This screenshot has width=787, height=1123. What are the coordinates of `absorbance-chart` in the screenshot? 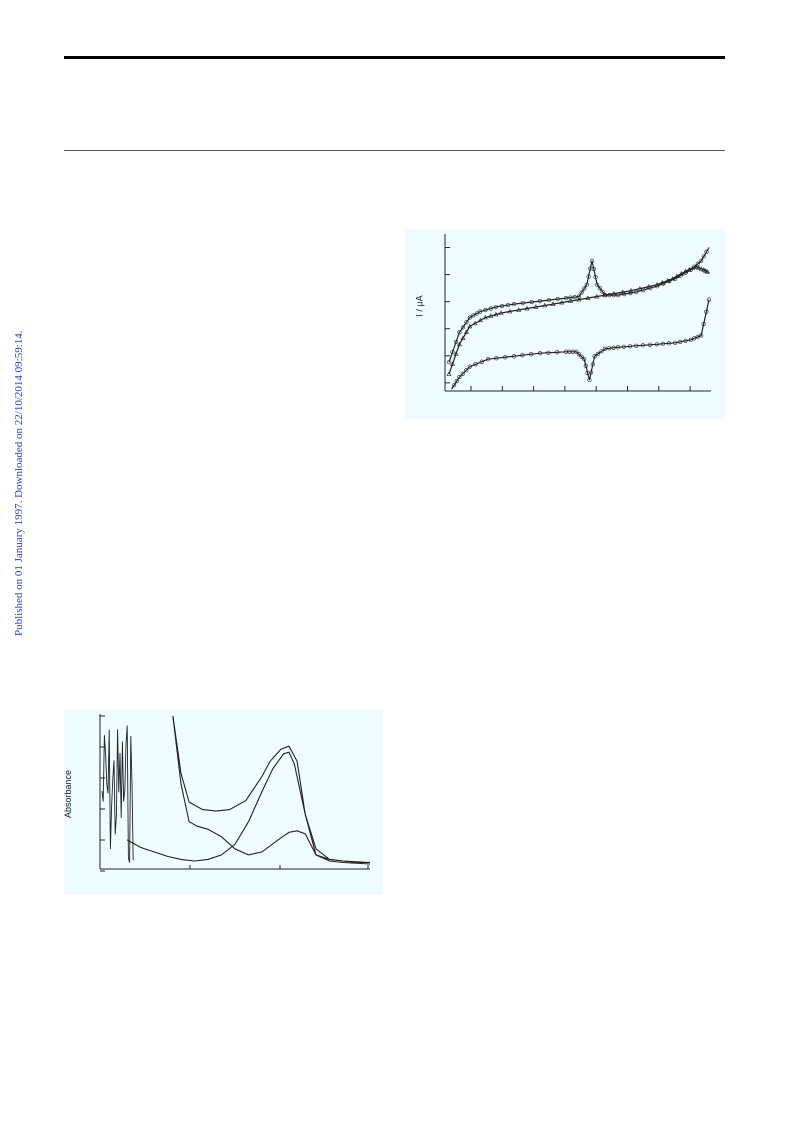 It's located at (235, 793).